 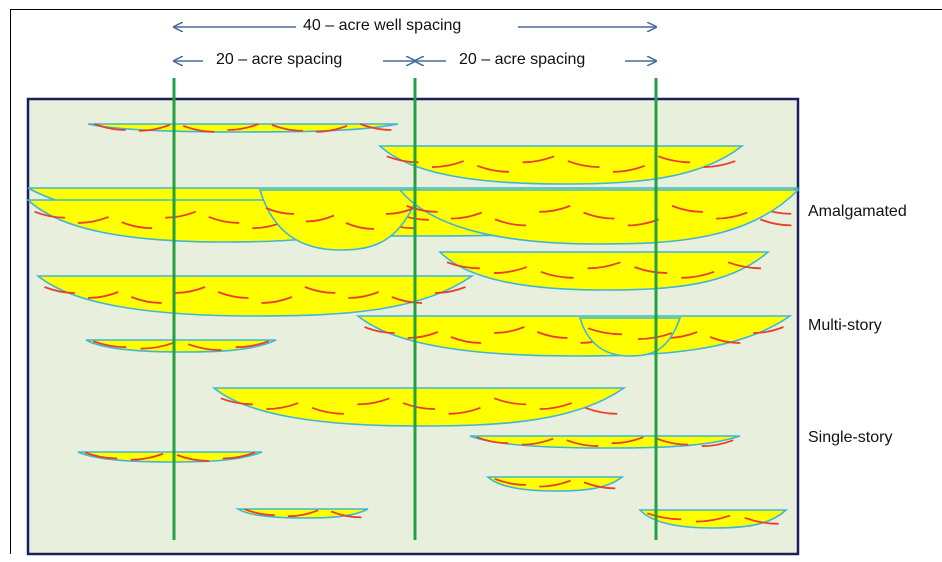 What do you see at coordinates (604, 271) in the screenshot?
I see `sand-body-multistory-top` at bounding box center [604, 271].